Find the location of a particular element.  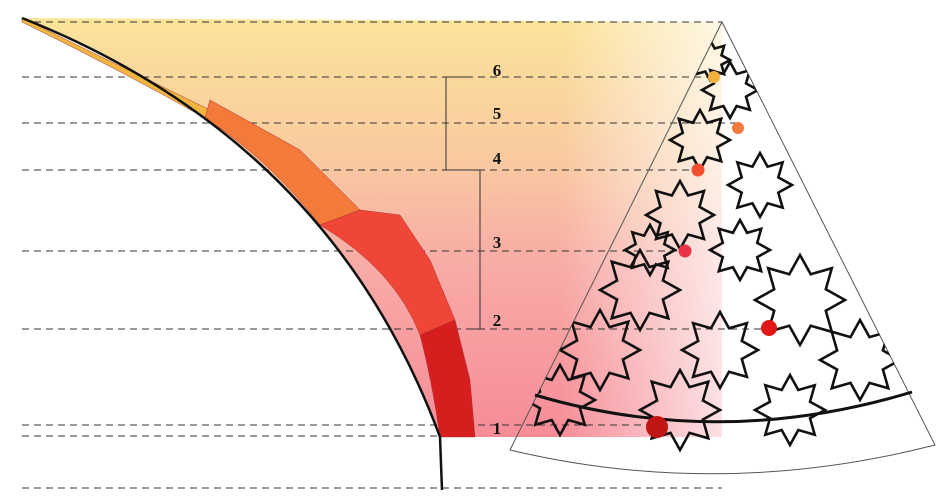

layer-label: 5 is located at coordinates (497, 113).